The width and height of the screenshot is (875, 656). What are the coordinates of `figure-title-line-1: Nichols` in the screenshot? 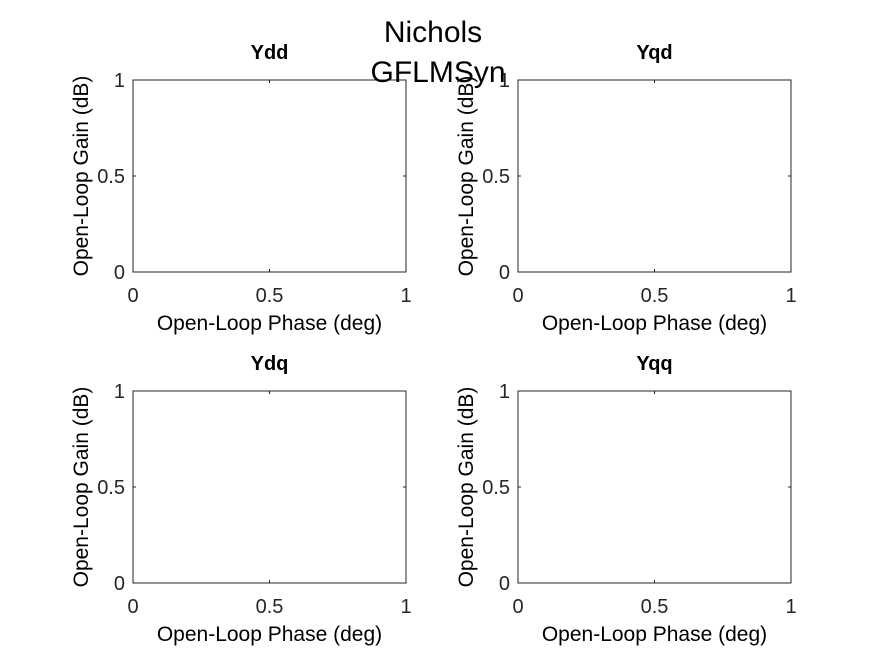 It's located at (433, 32).